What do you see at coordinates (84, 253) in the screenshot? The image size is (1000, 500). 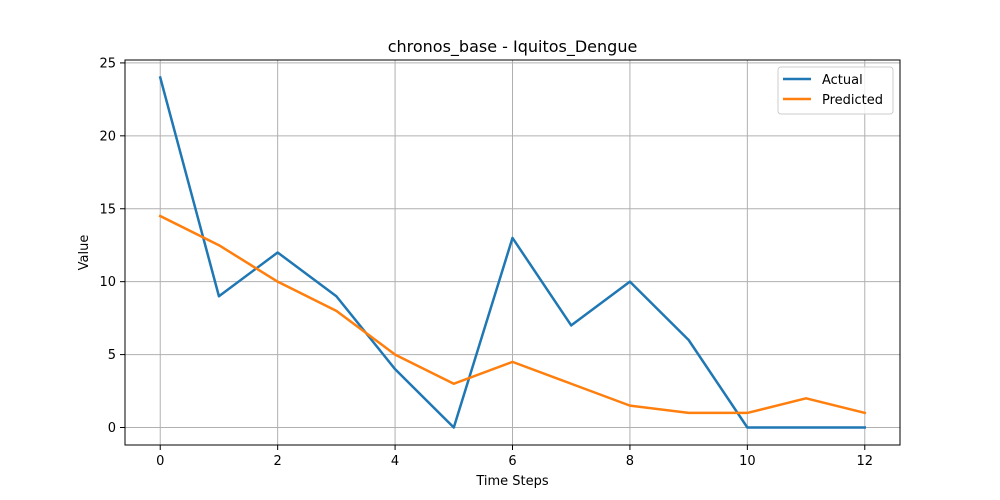 I see `y-axis-label: Value` at bounding box center [84, 253].